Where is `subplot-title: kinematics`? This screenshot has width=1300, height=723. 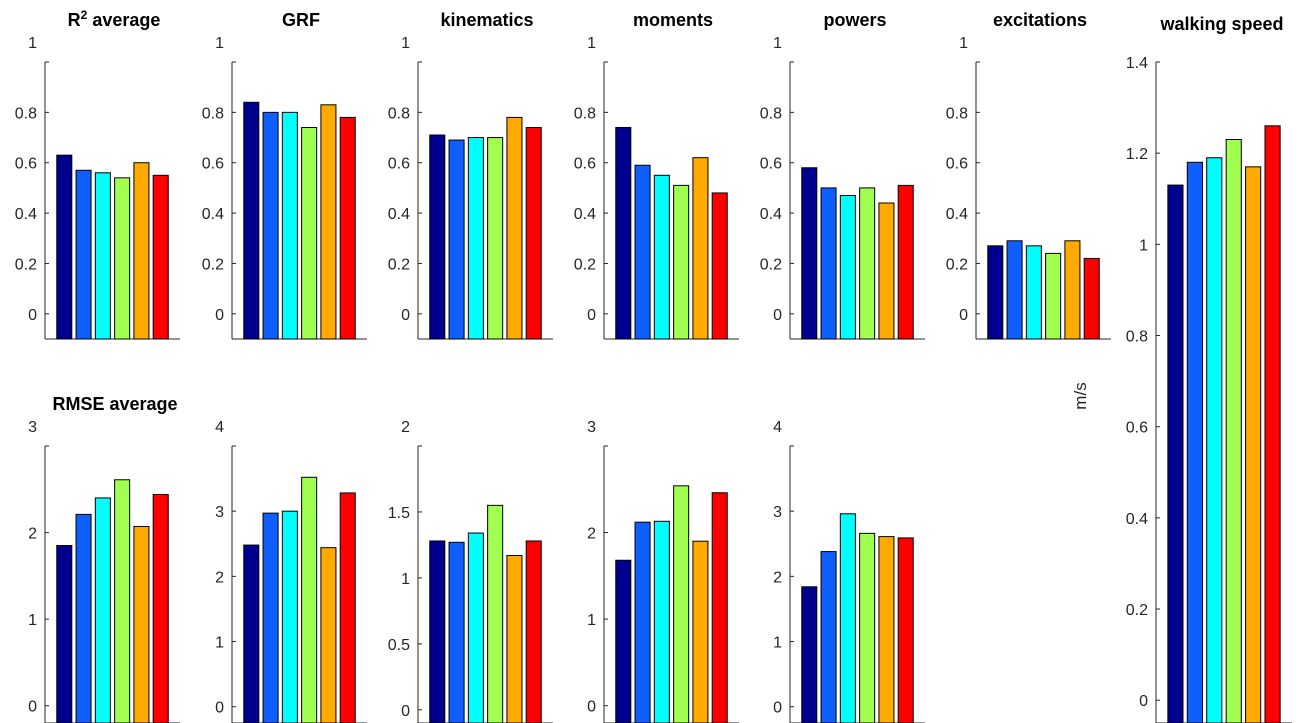
subplot-title: kinematics is located at coordinates (486, 20).